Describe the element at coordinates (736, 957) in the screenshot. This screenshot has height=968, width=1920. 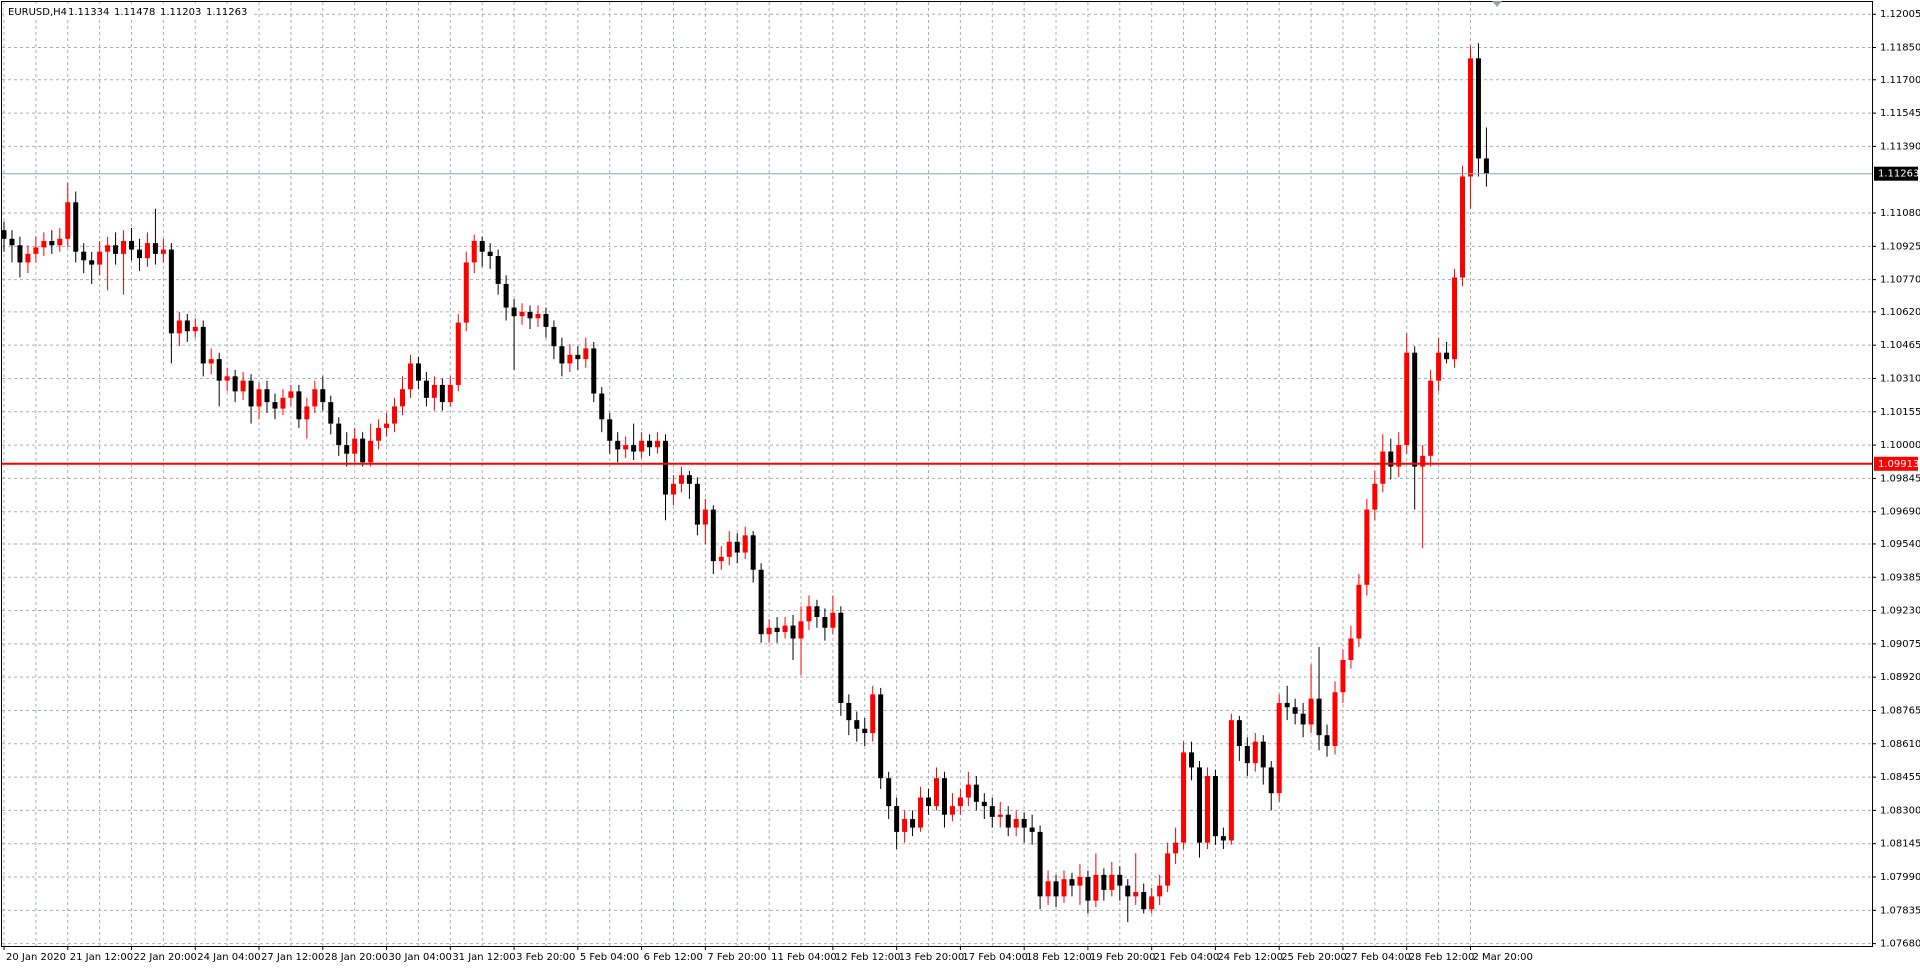
I see `x-tick-label: 7 Feb 20:00` at that location.